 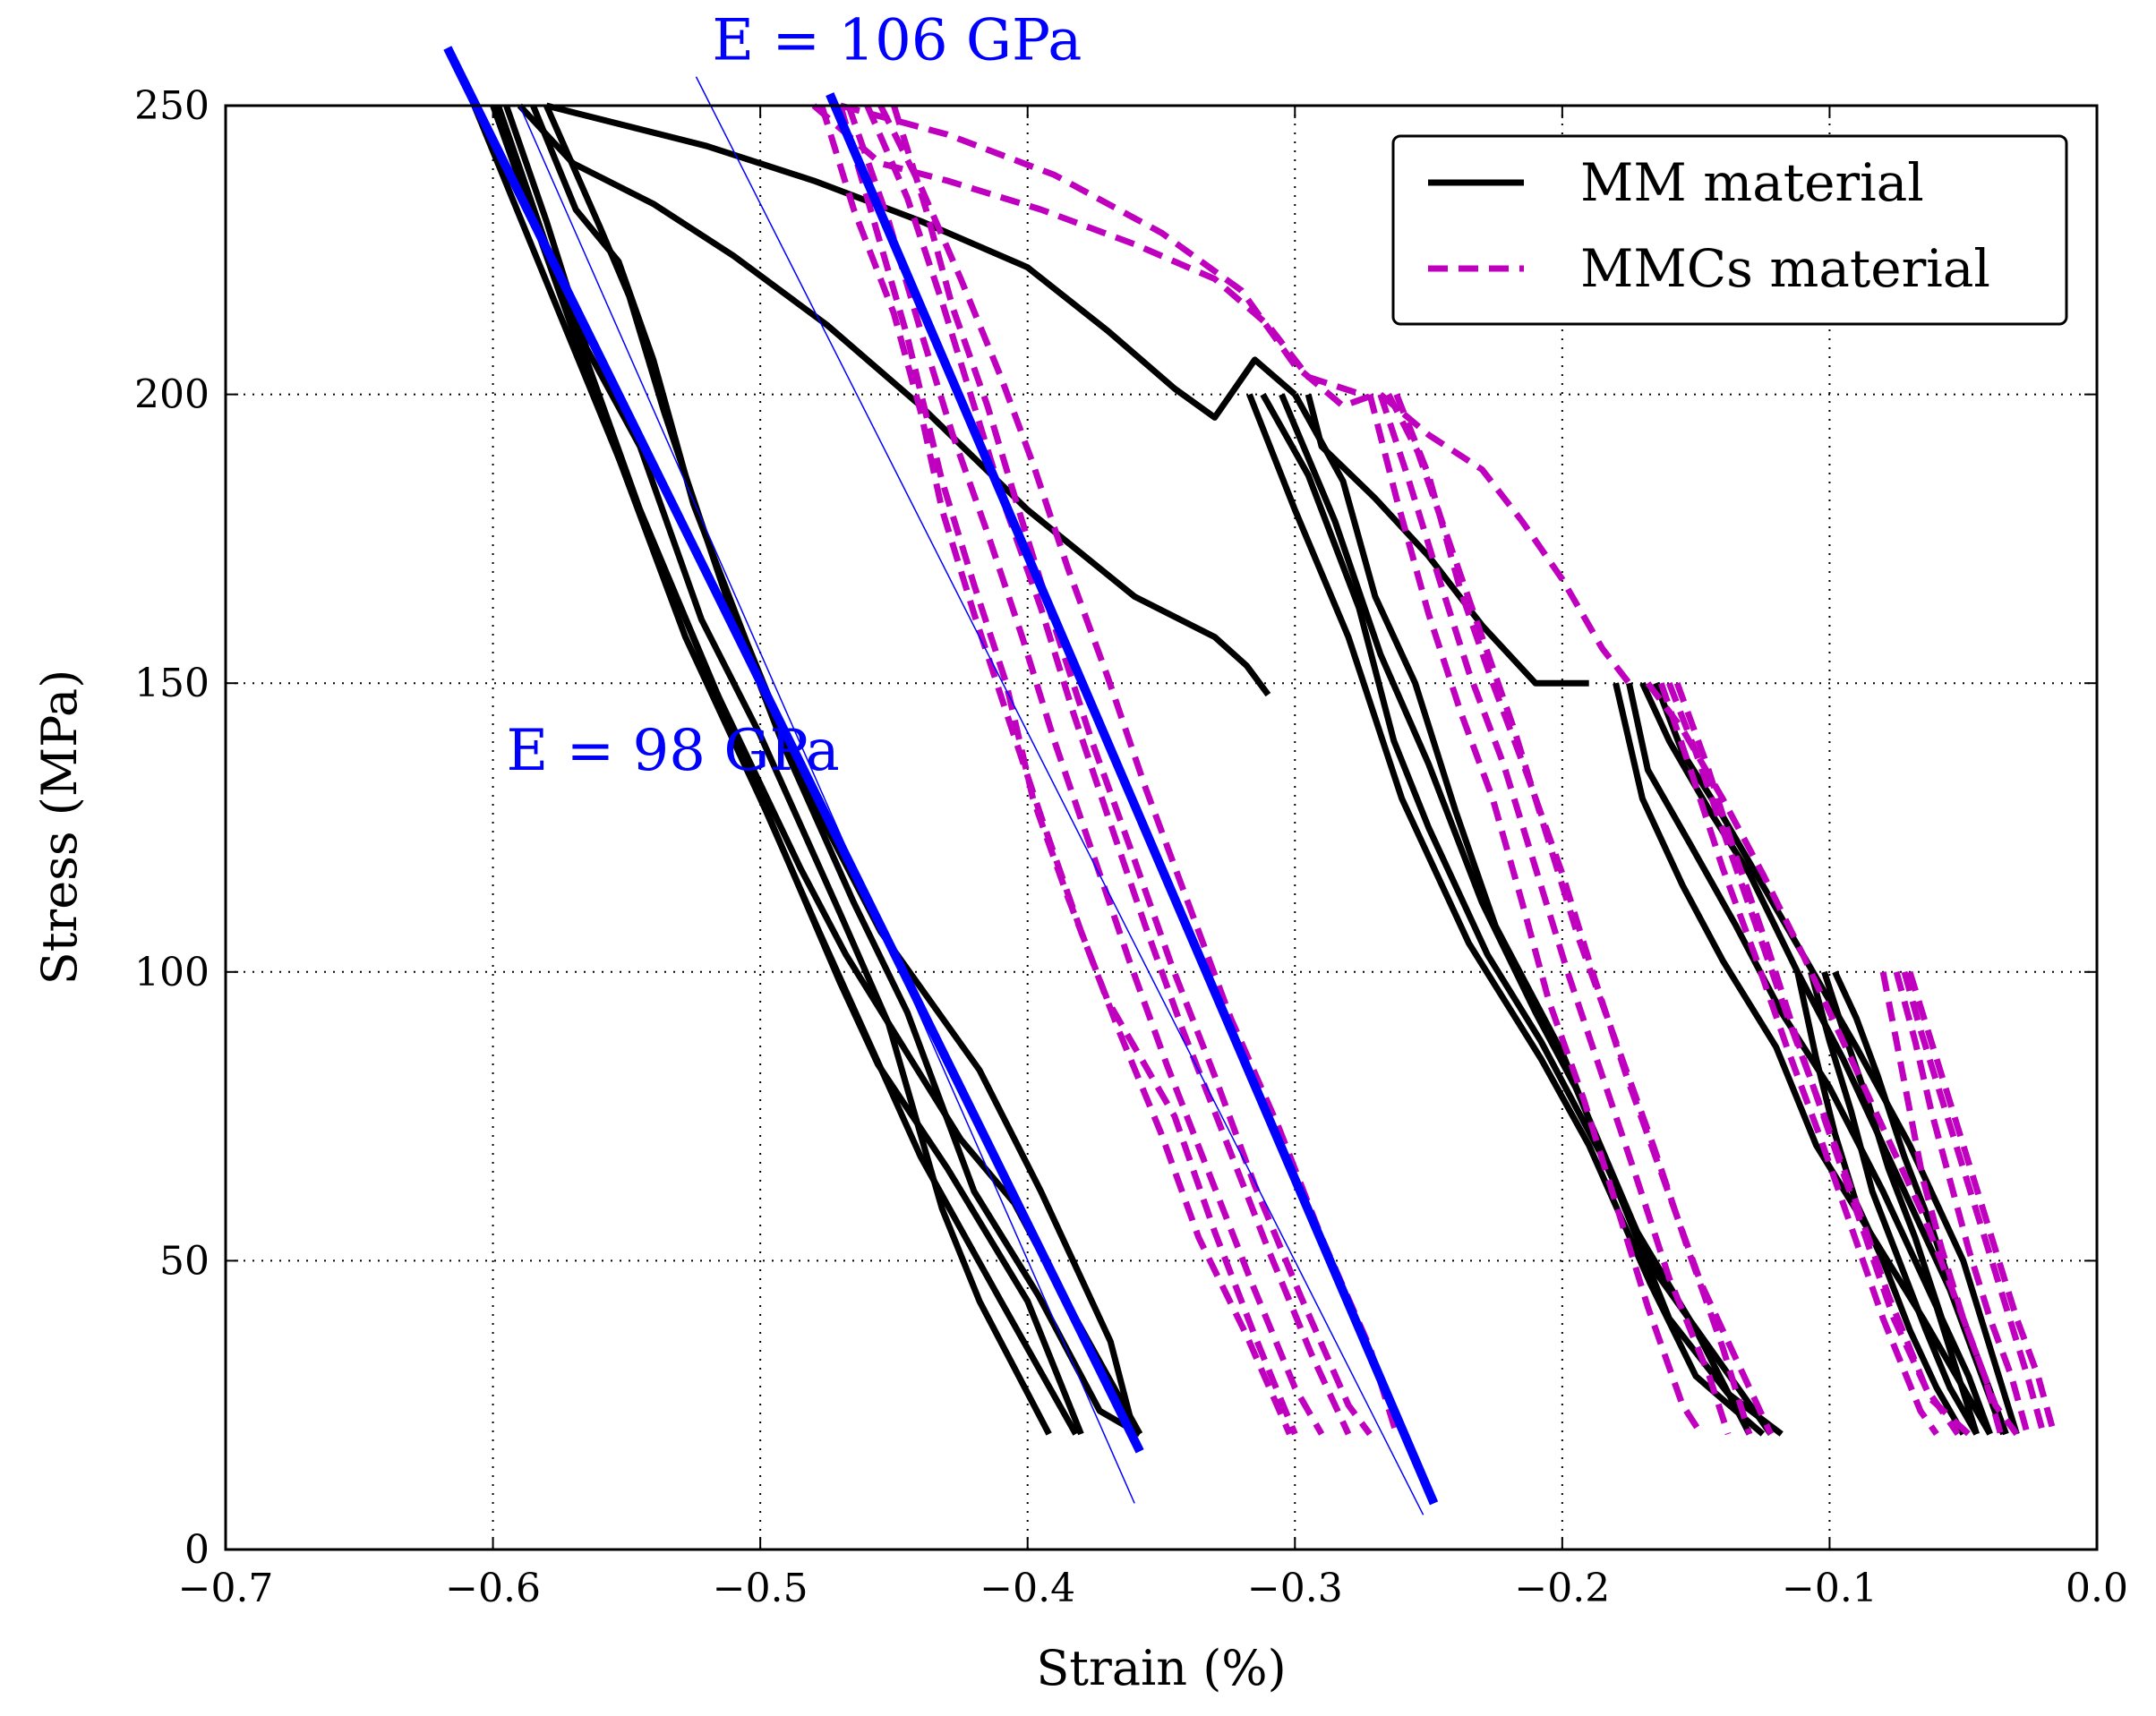 I want to click on x-tick-label: −0.7, so click(x=226, y=1588).